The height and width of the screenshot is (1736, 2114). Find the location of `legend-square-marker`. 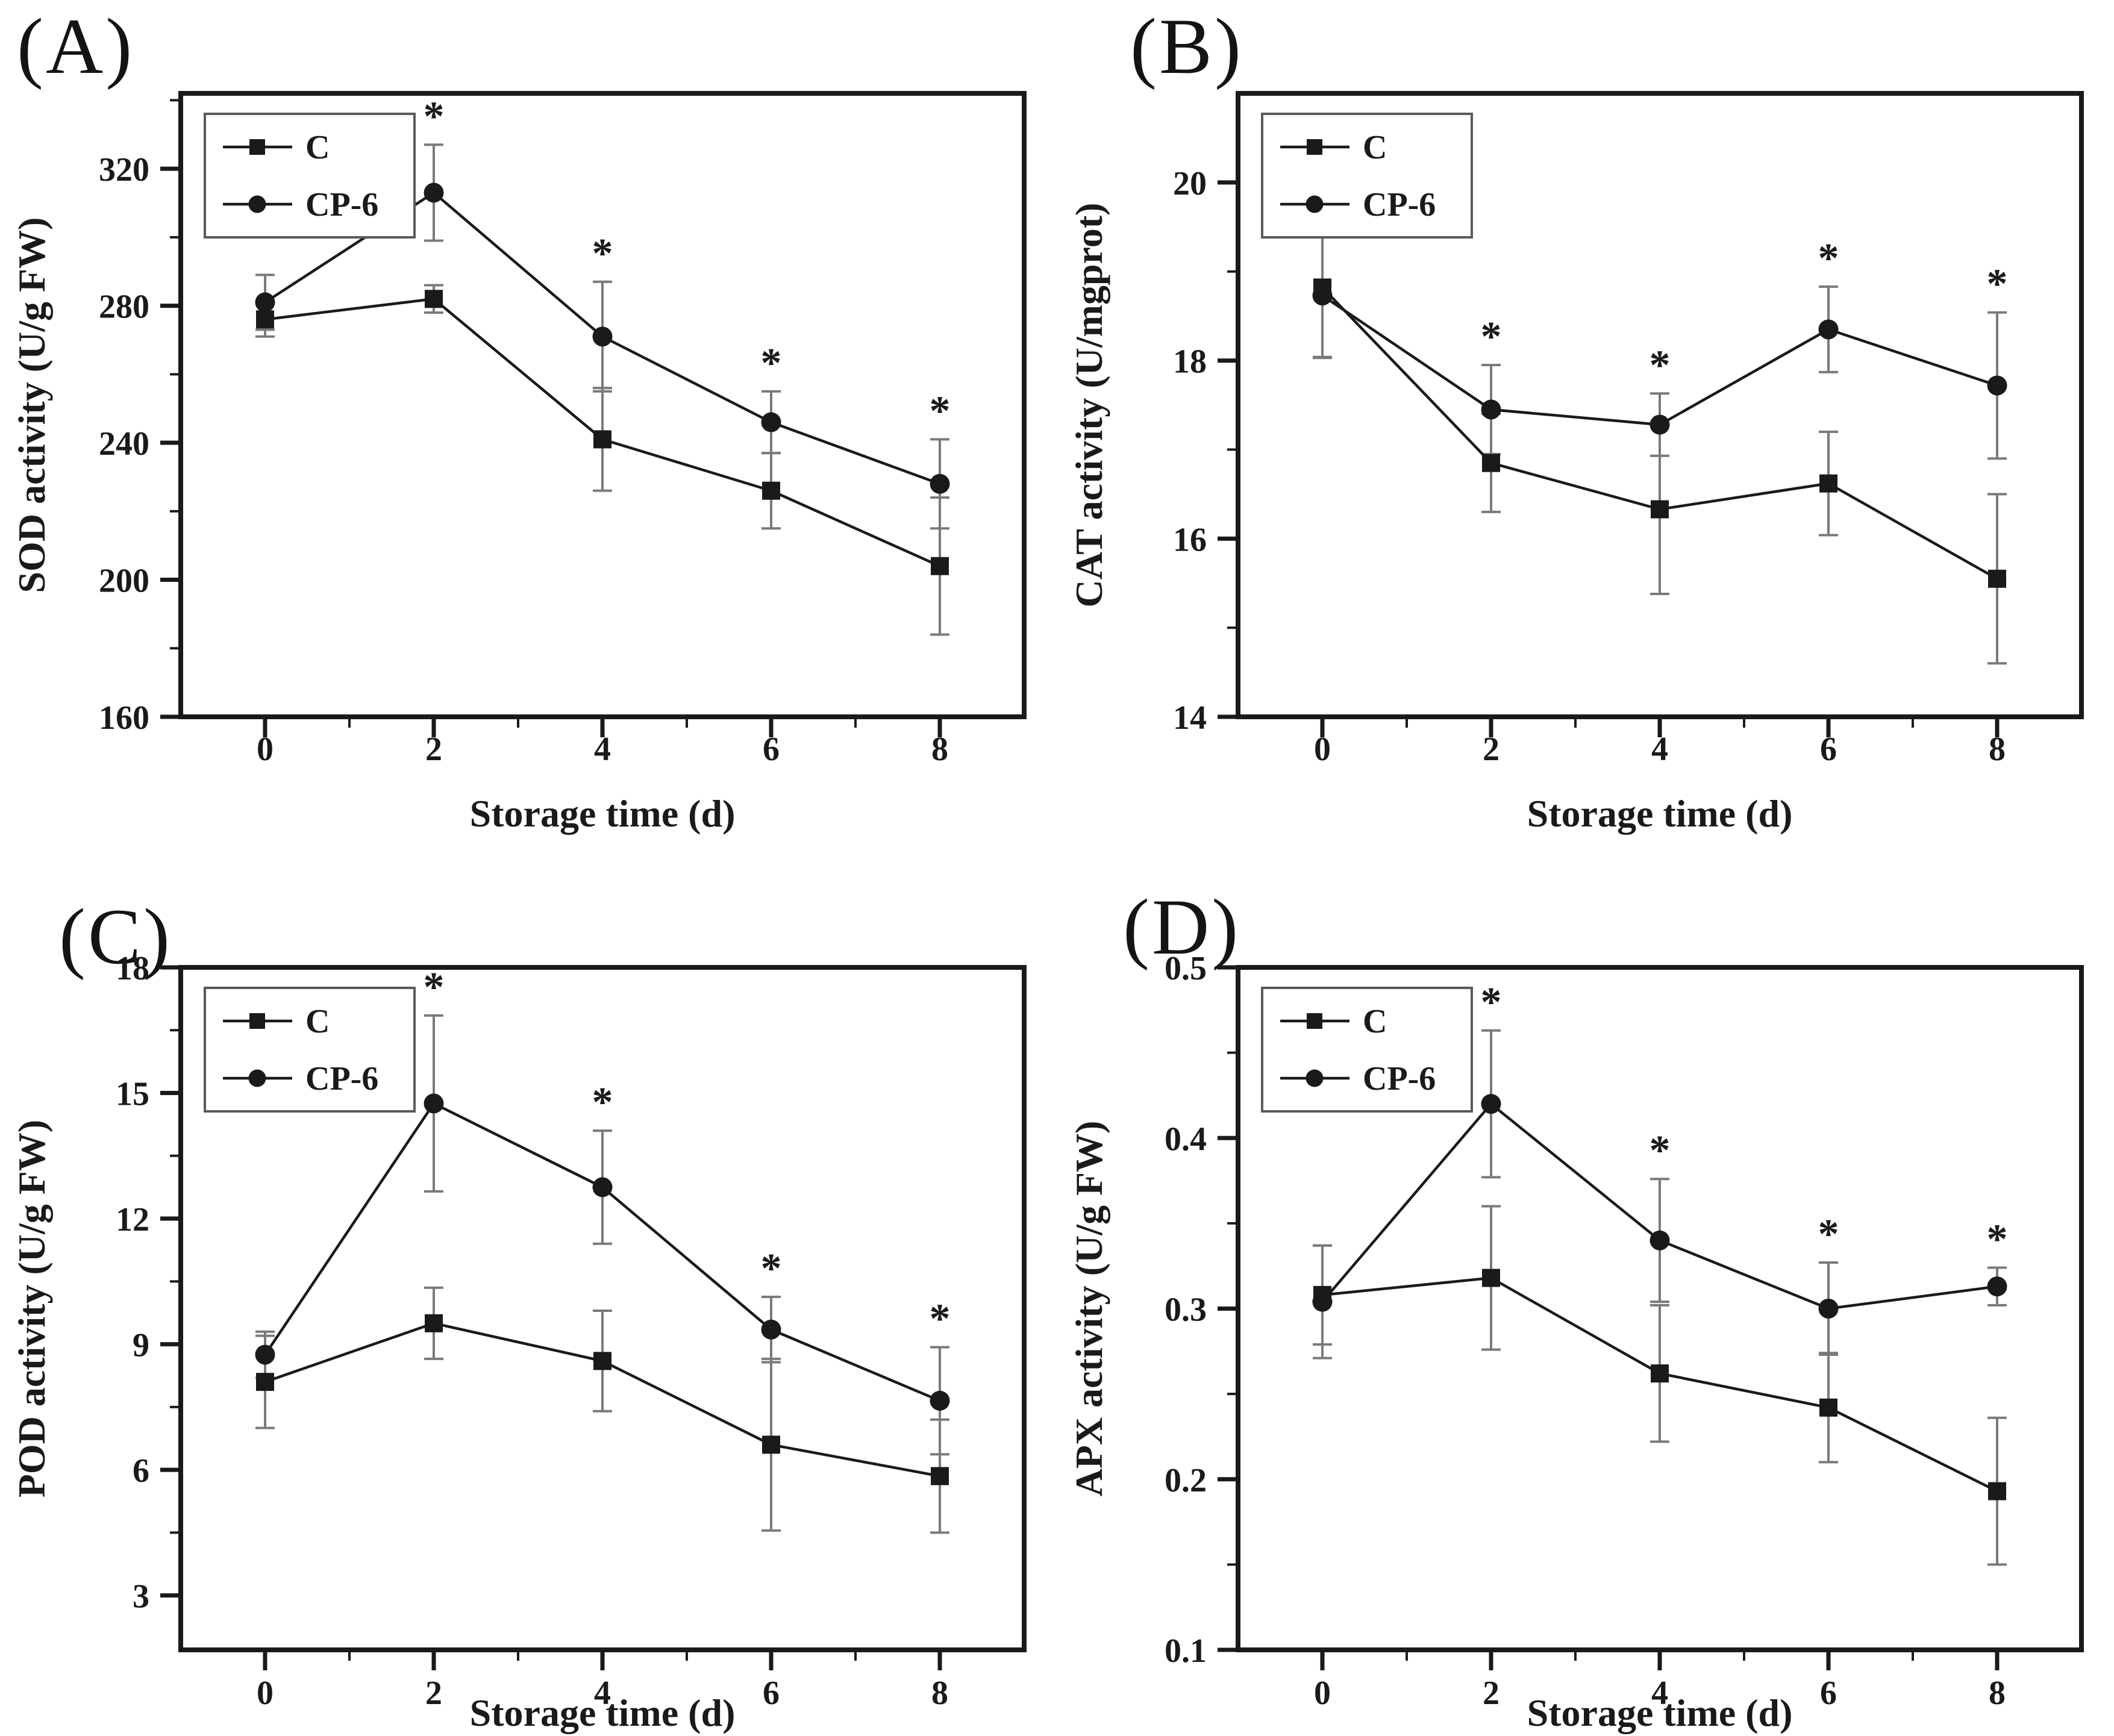

legend-square-marker is located at coordinates (257, 1021).